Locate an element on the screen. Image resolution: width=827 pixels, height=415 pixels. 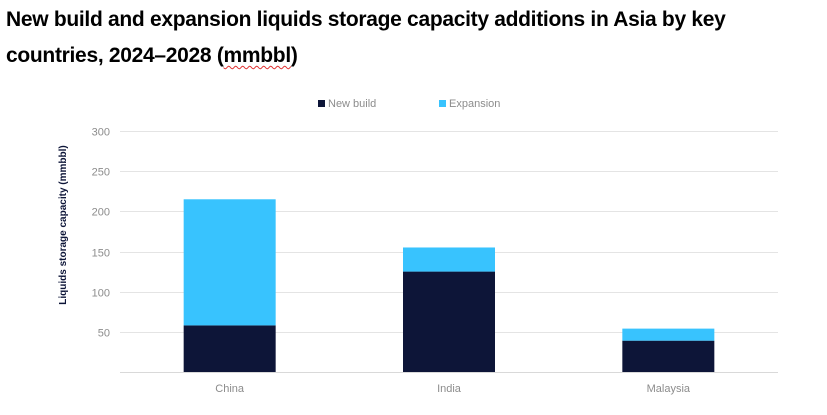
y-tick-label: 300 is located at coordinates (101, 133).